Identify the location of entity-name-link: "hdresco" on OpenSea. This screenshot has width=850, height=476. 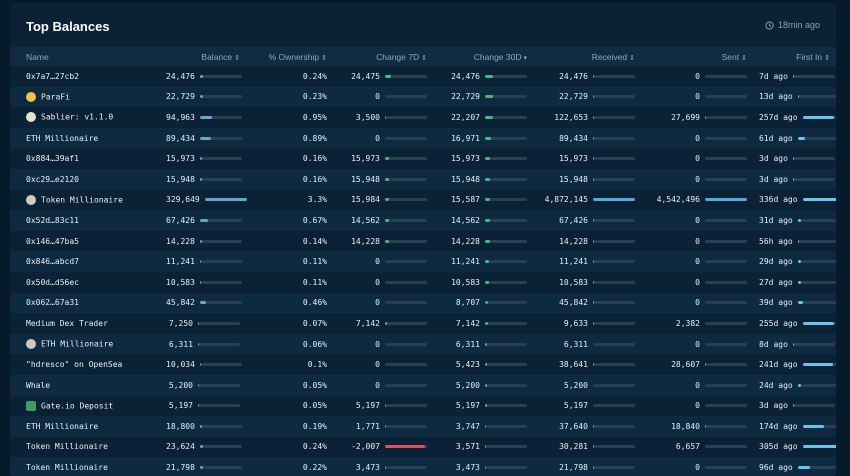
(74, 365).